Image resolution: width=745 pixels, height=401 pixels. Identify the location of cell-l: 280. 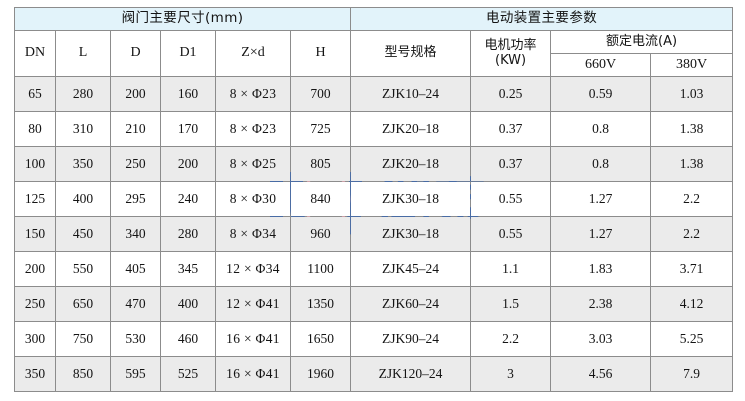
(83, 94).